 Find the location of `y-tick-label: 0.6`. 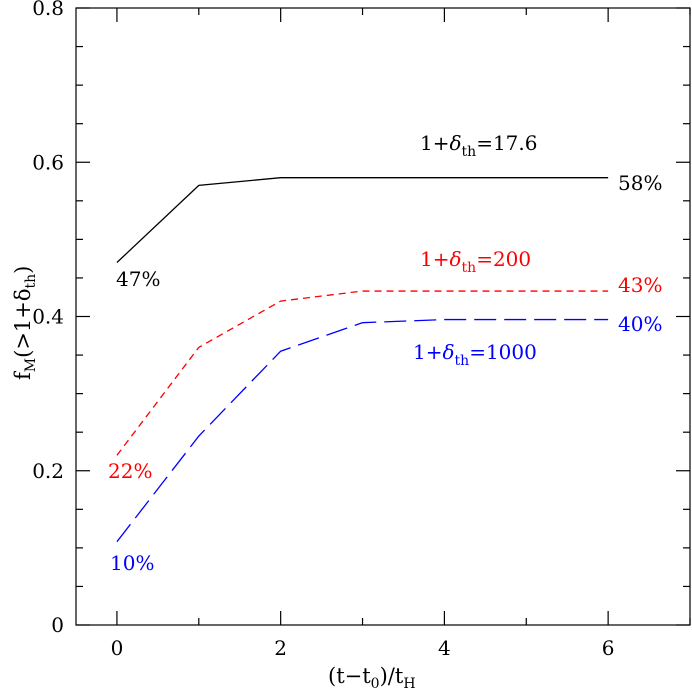

y-tick-label: 0.6 is located at coordinates (48, 162).